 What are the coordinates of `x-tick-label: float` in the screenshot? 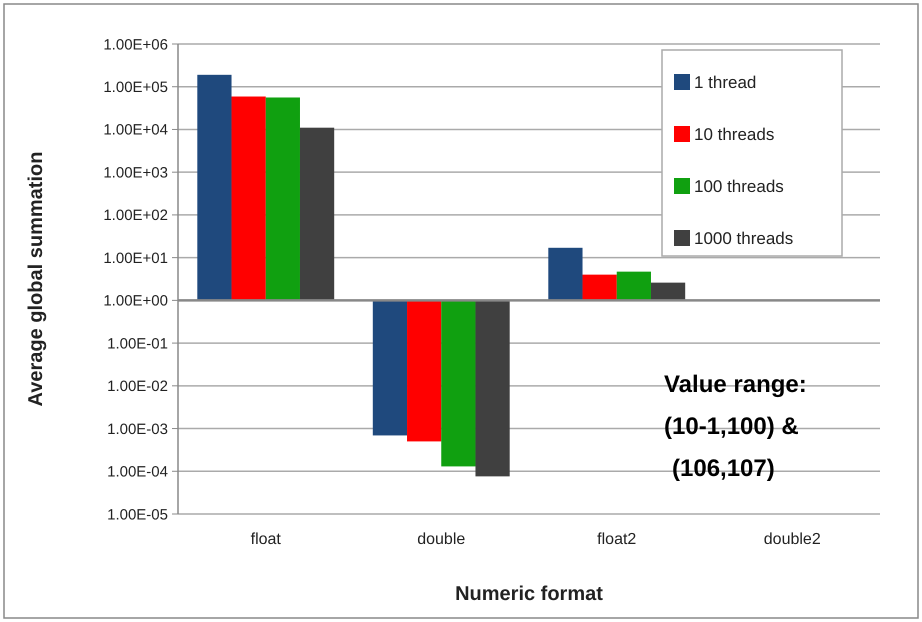 It's located at (266, 539).